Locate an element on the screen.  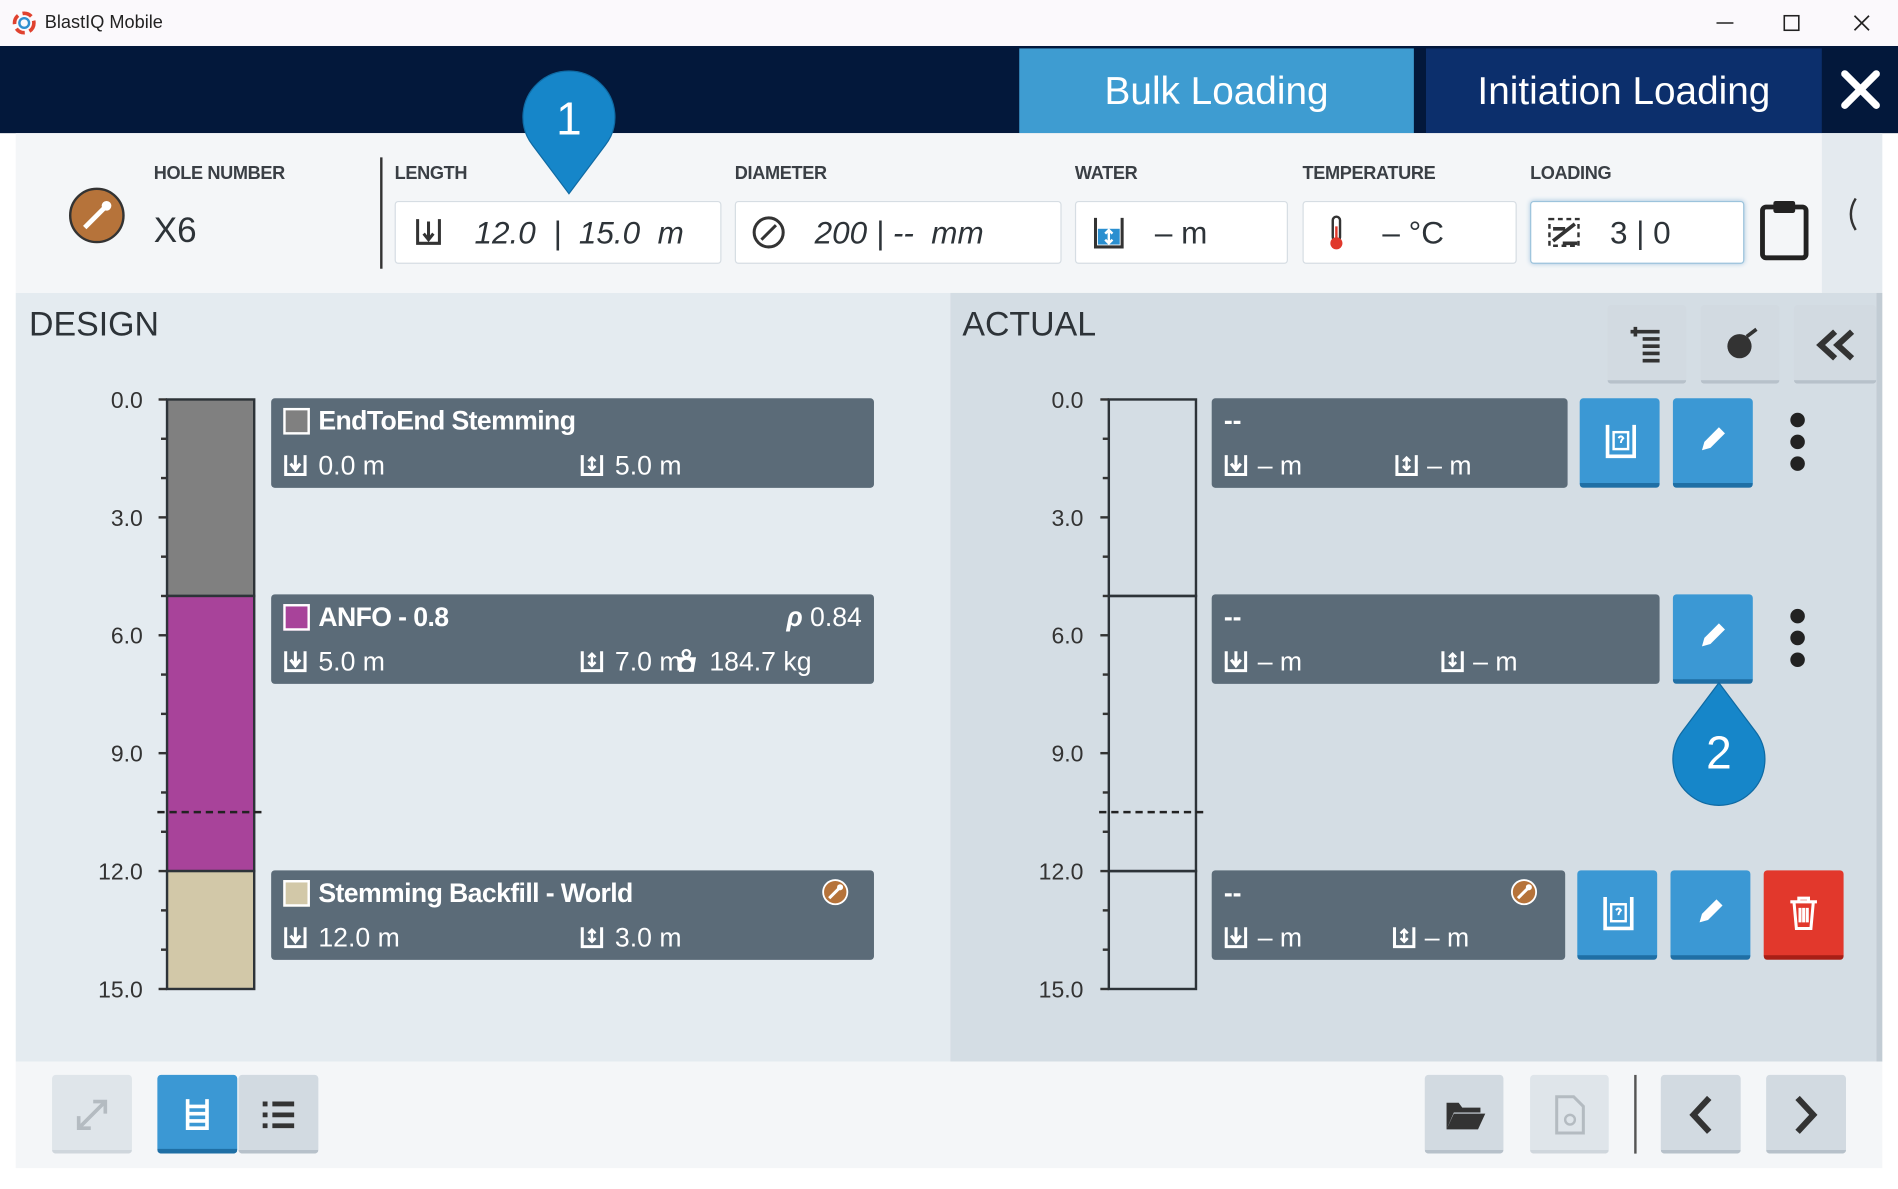
deck-name: Stemming Backfill - World is located at coordinates (475, 892).